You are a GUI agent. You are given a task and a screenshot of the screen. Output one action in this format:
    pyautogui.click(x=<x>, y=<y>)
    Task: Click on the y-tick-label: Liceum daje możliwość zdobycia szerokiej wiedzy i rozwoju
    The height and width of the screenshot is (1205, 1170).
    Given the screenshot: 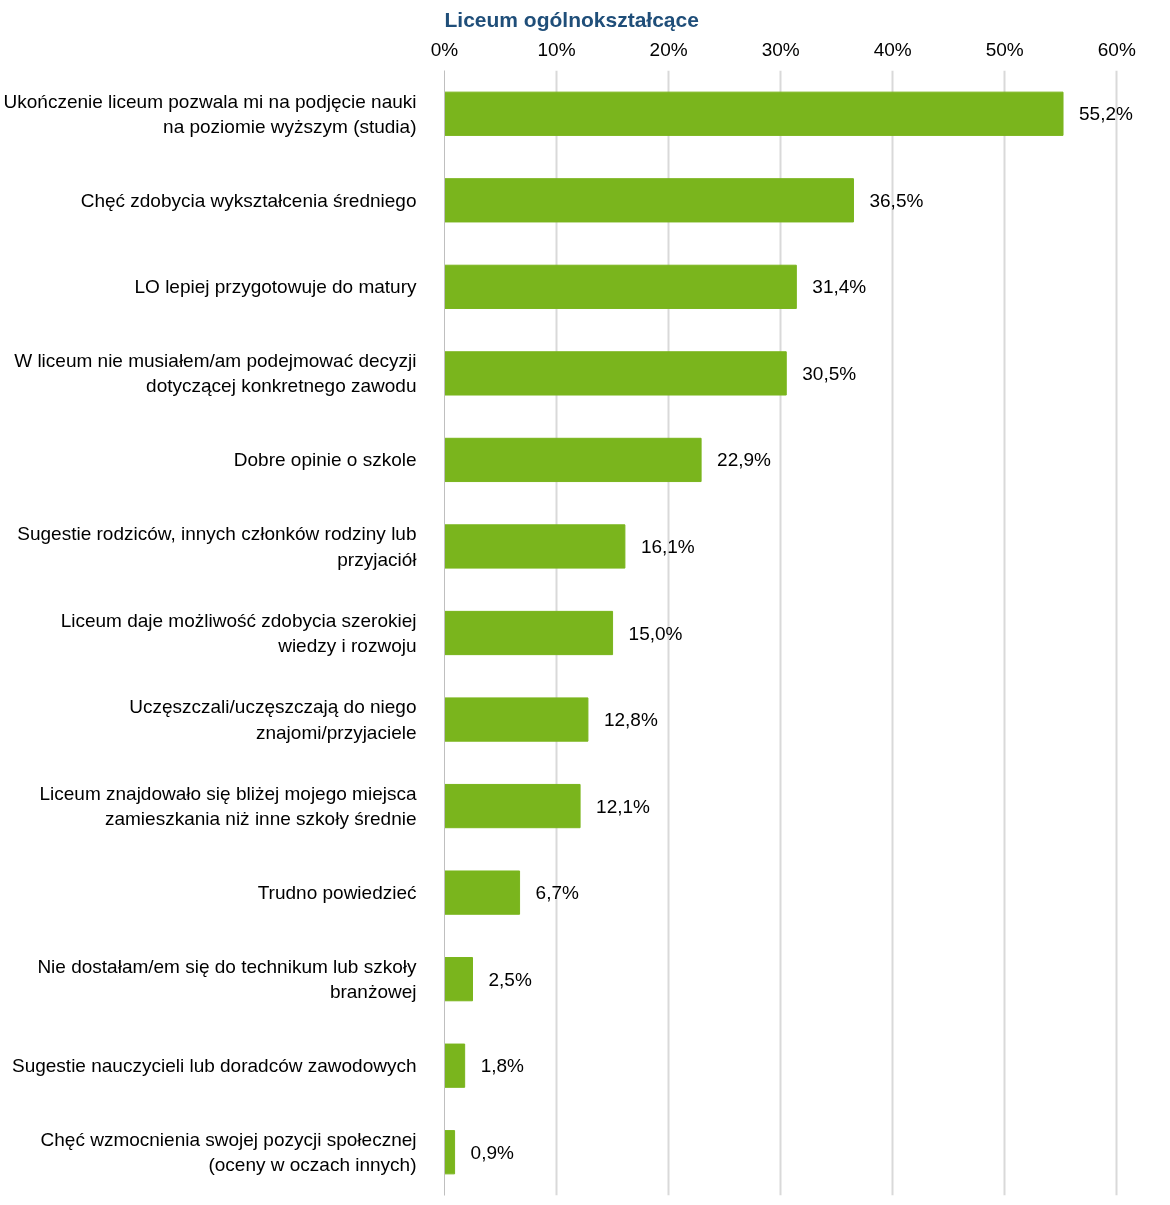 What is the action you would take?
    pyautogui.click(x=238, y=633)
    